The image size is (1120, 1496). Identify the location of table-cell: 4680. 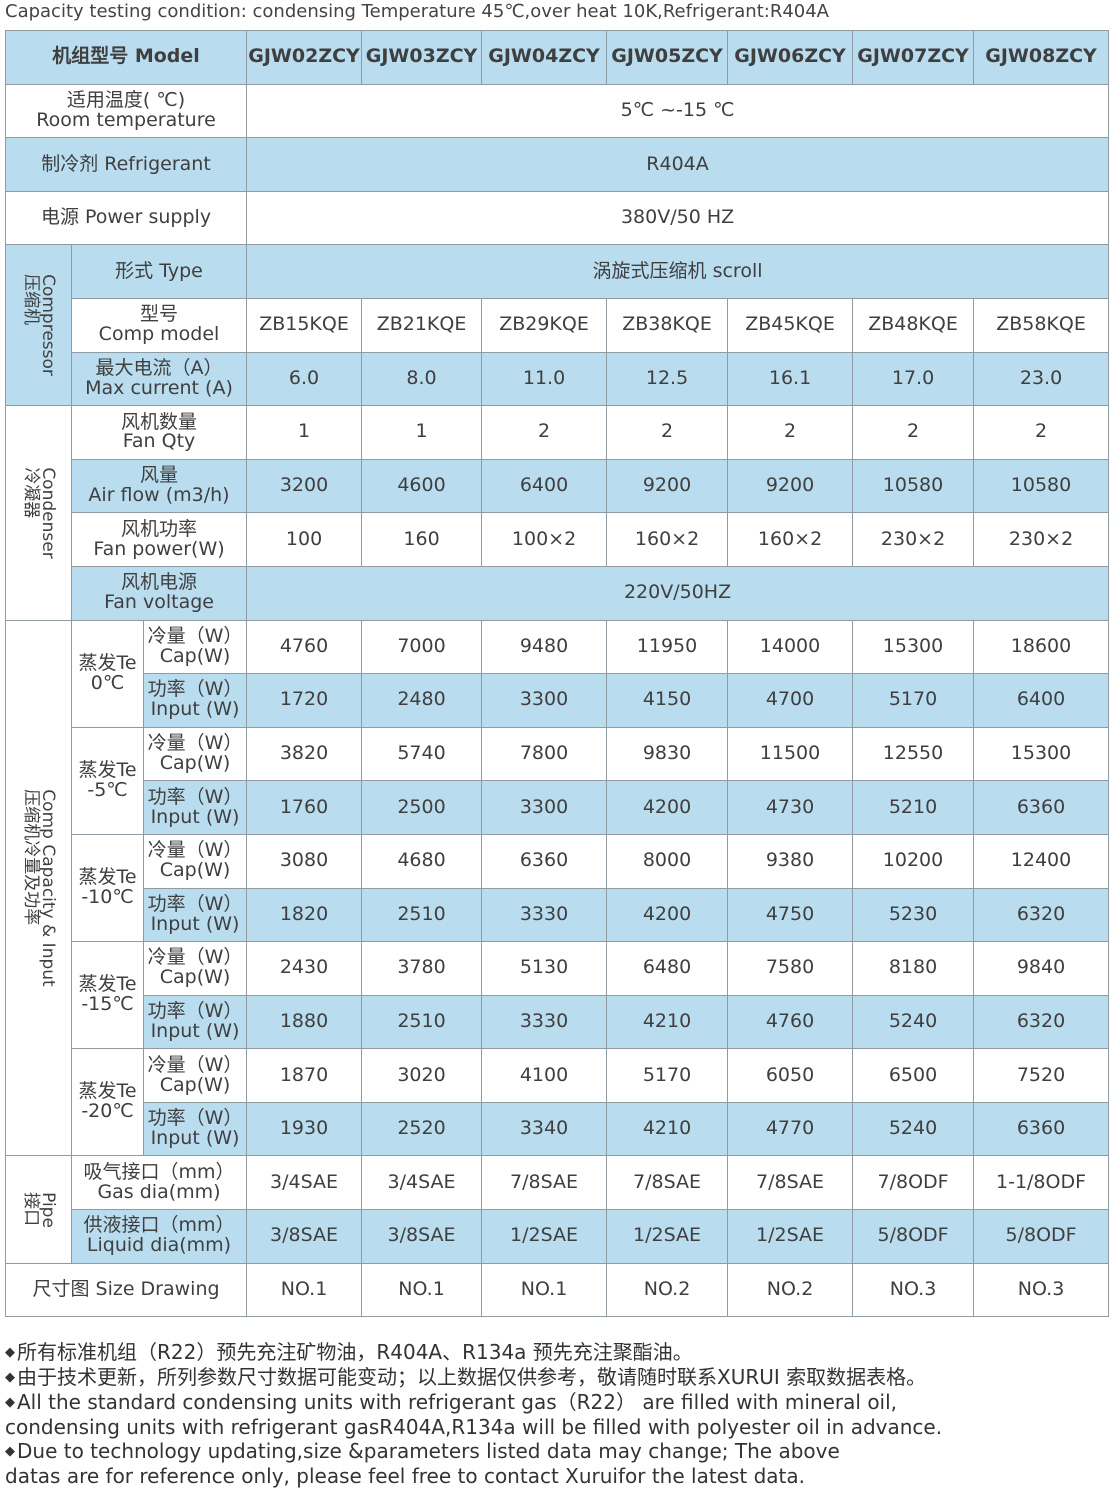
(422, 861).